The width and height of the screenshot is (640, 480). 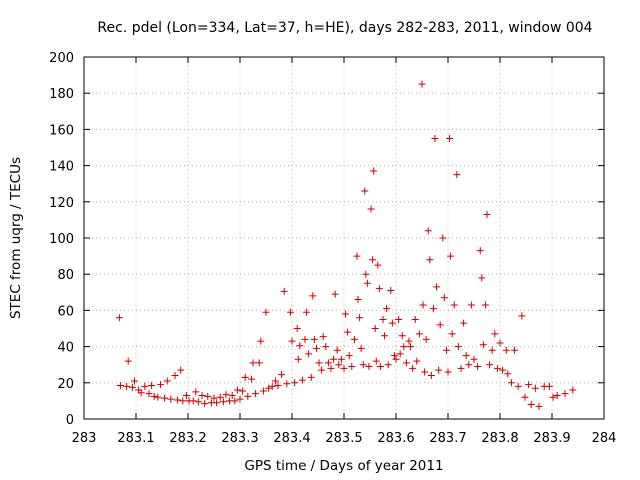 What do you see at coordinates (343, 438) in the screenshot?
I see `x-tick-label: 283.5` at bounding box center [343, 438].